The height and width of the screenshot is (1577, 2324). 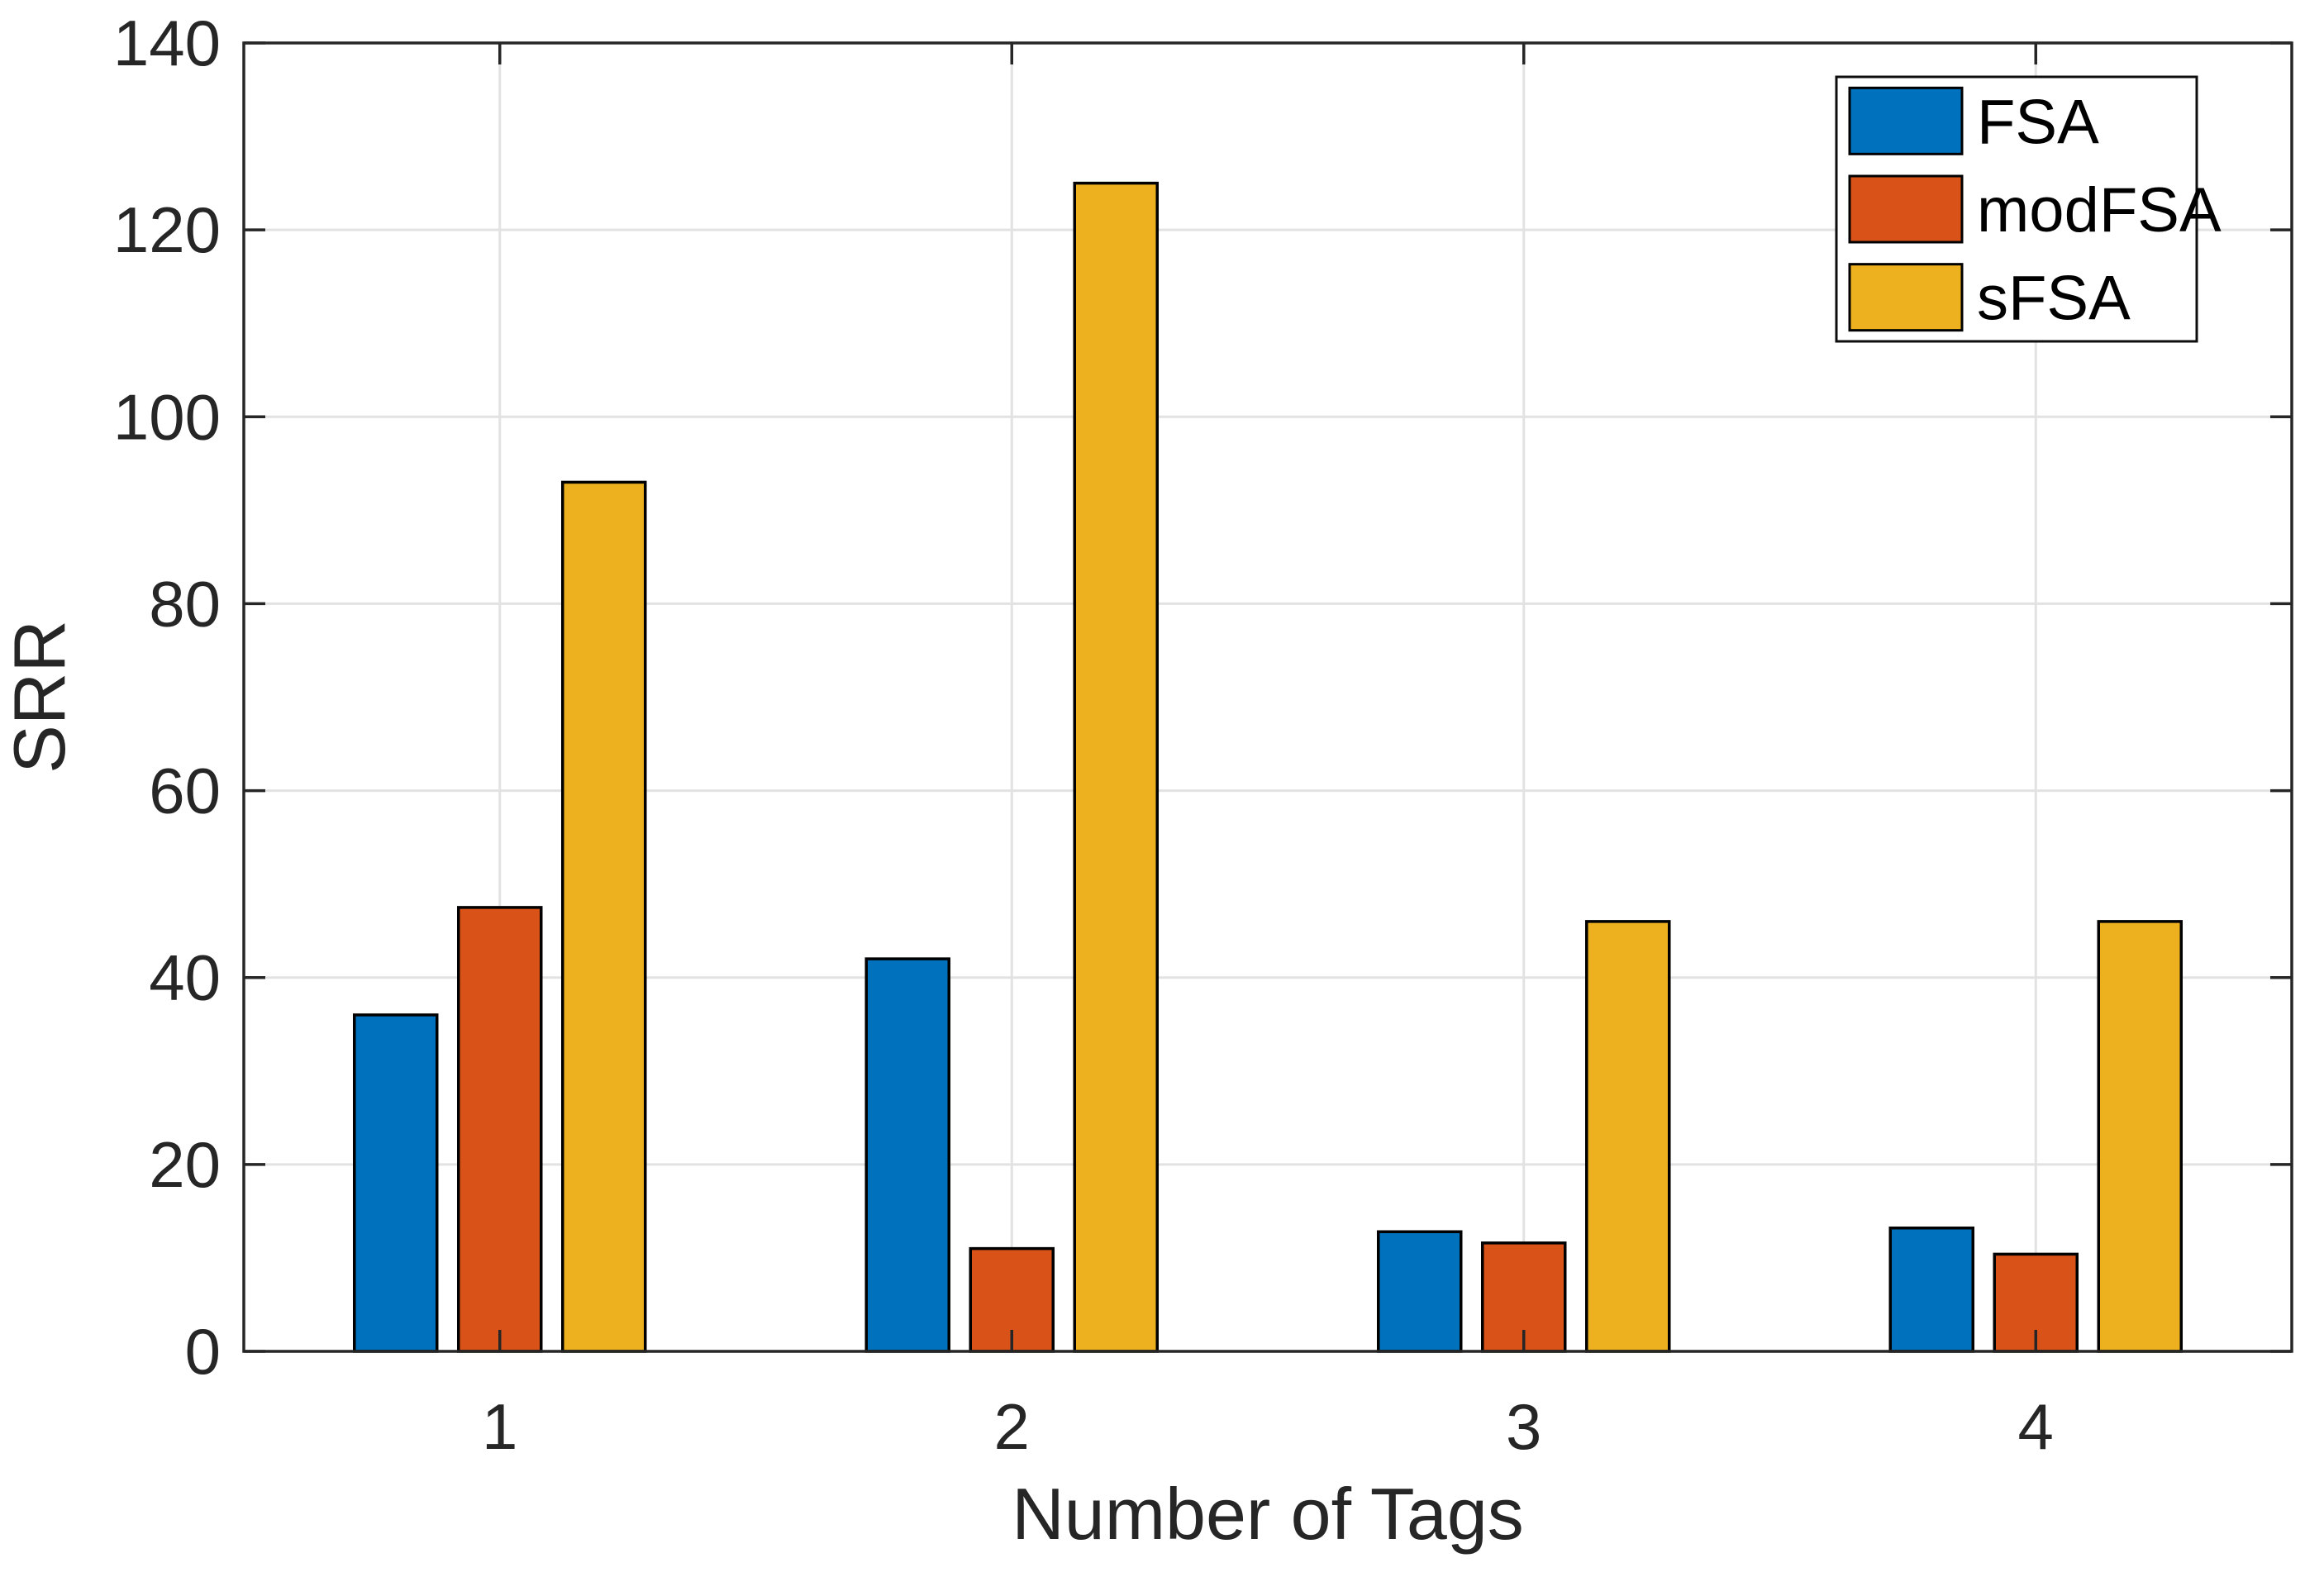 I want to click on bar-FSA-cat4, so click(x=1931, y=1289).